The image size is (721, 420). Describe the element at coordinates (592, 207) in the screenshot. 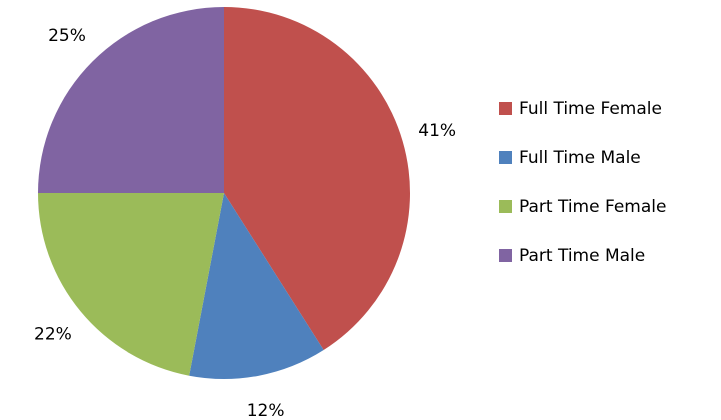

I see `legend-label: Part Time Female` at that location.